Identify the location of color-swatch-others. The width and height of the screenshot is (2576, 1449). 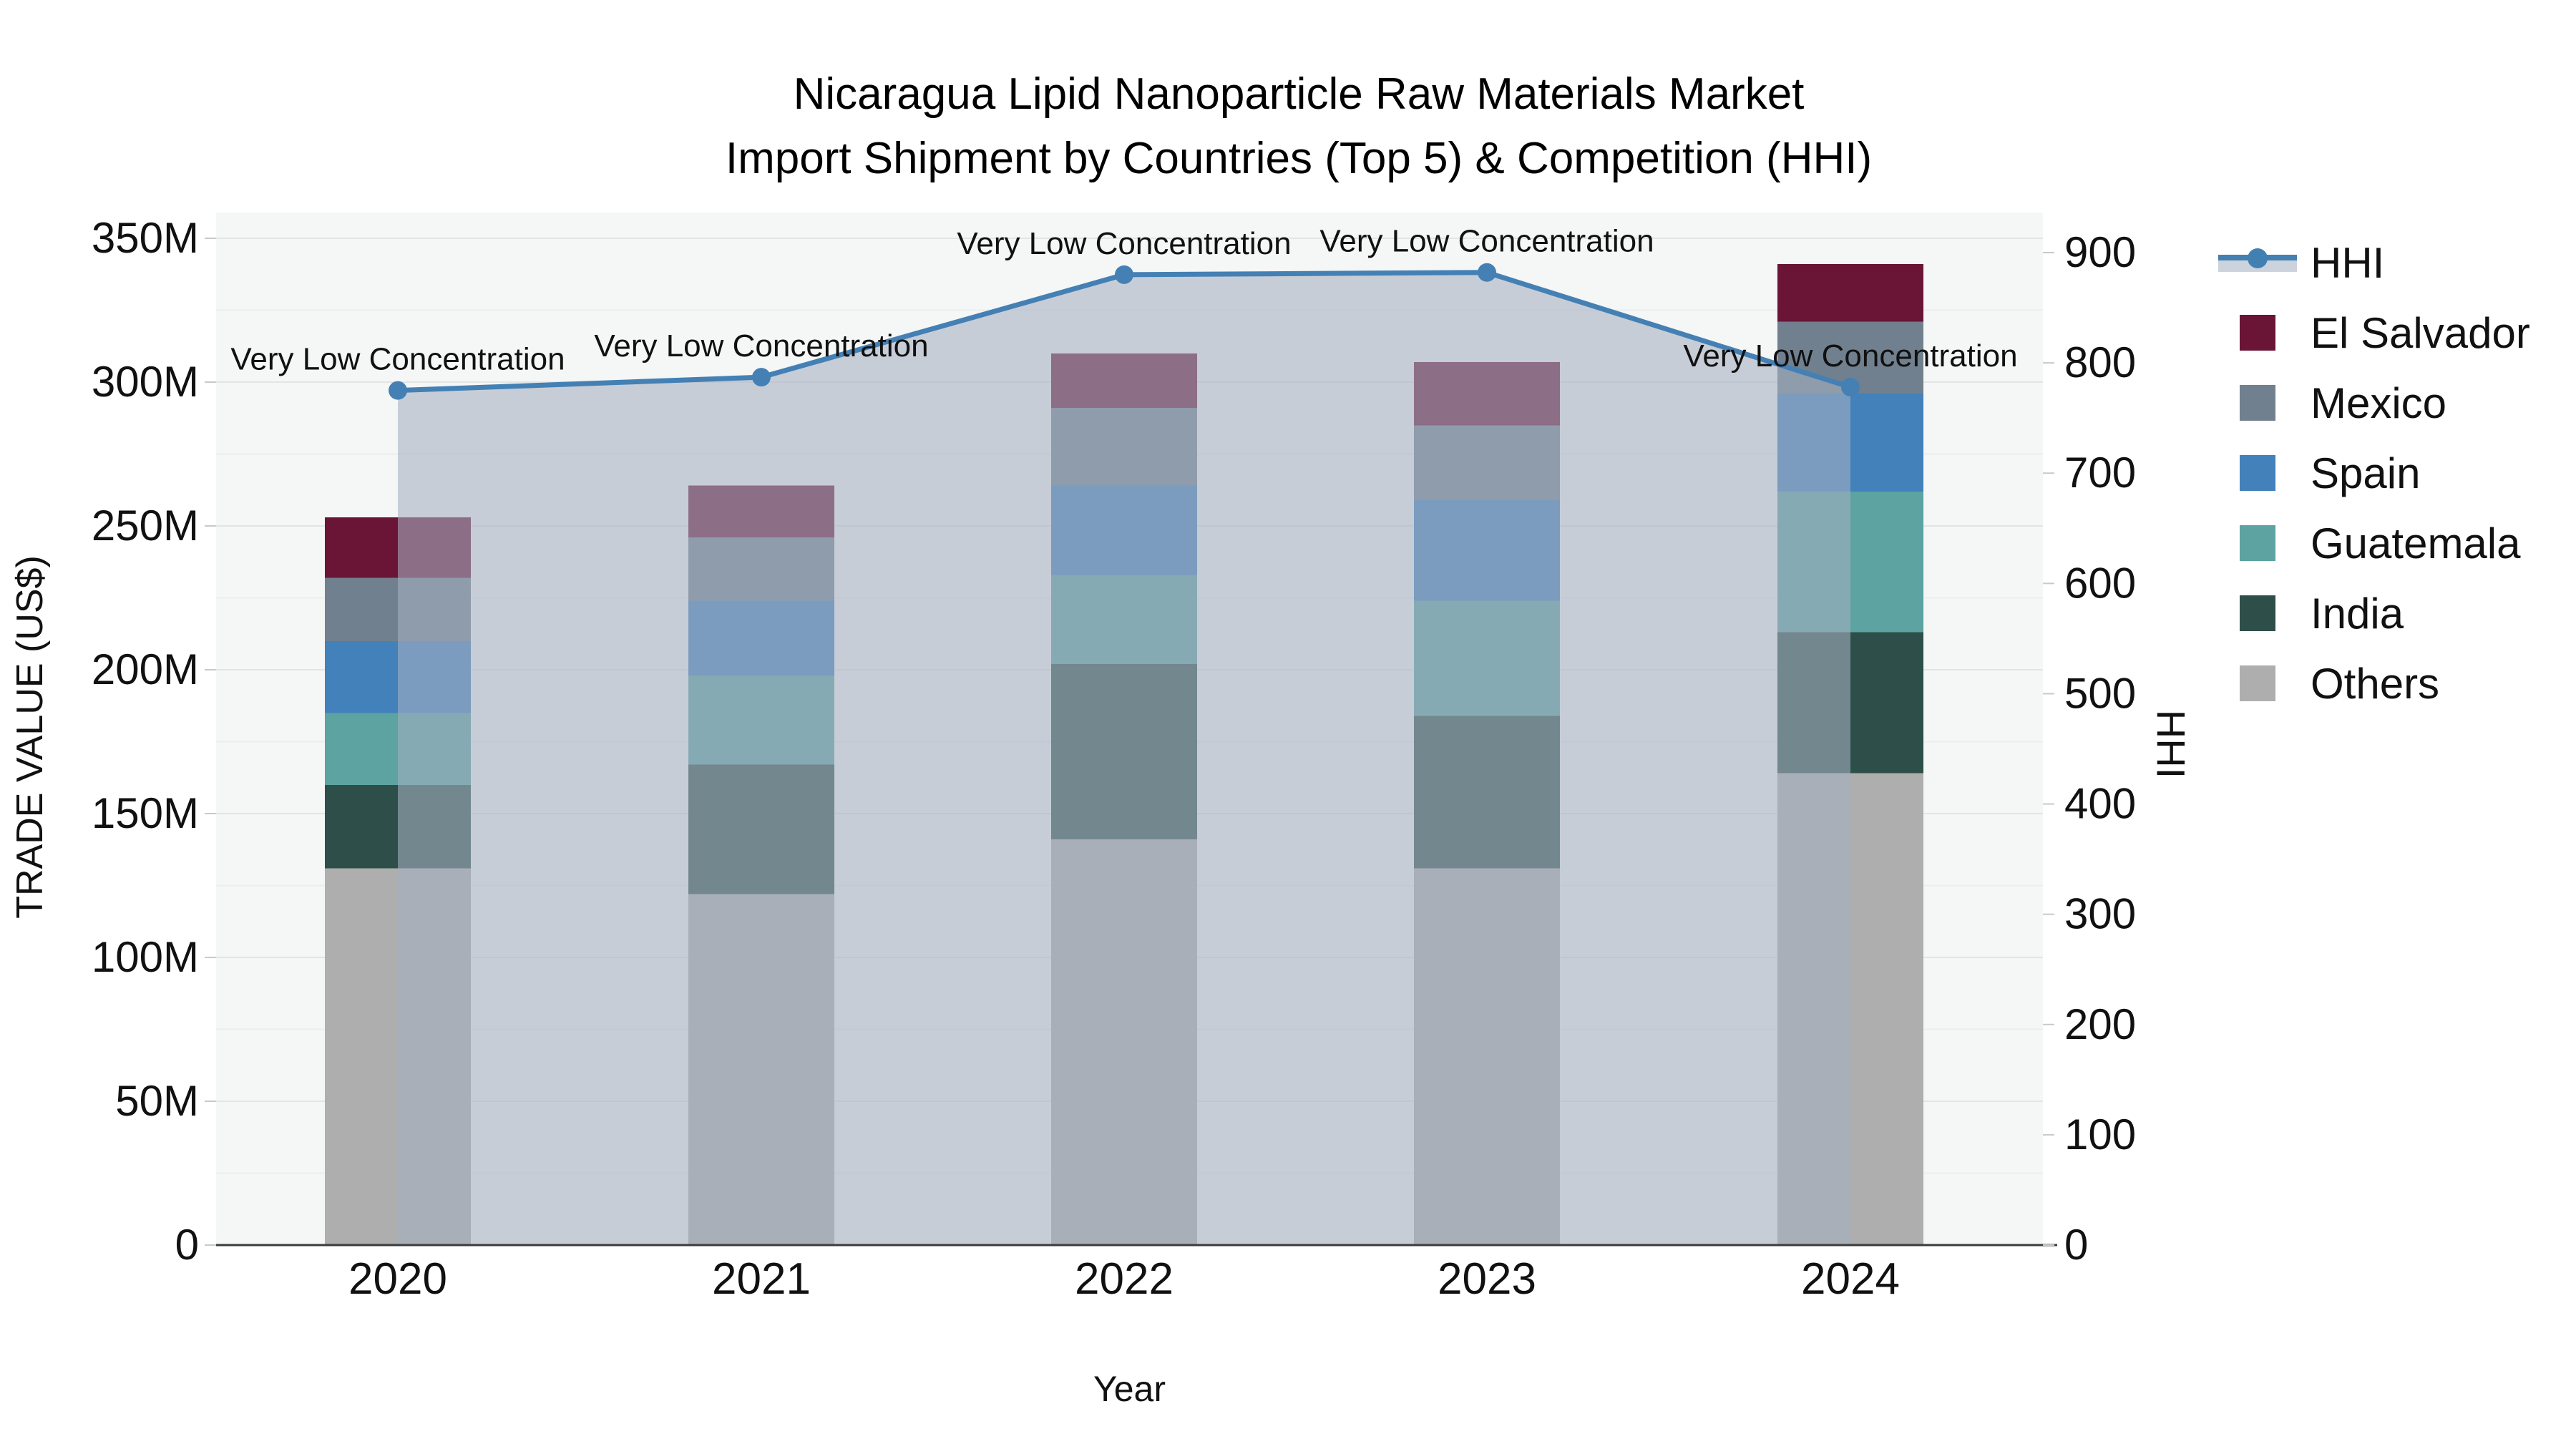
(2257, 683).